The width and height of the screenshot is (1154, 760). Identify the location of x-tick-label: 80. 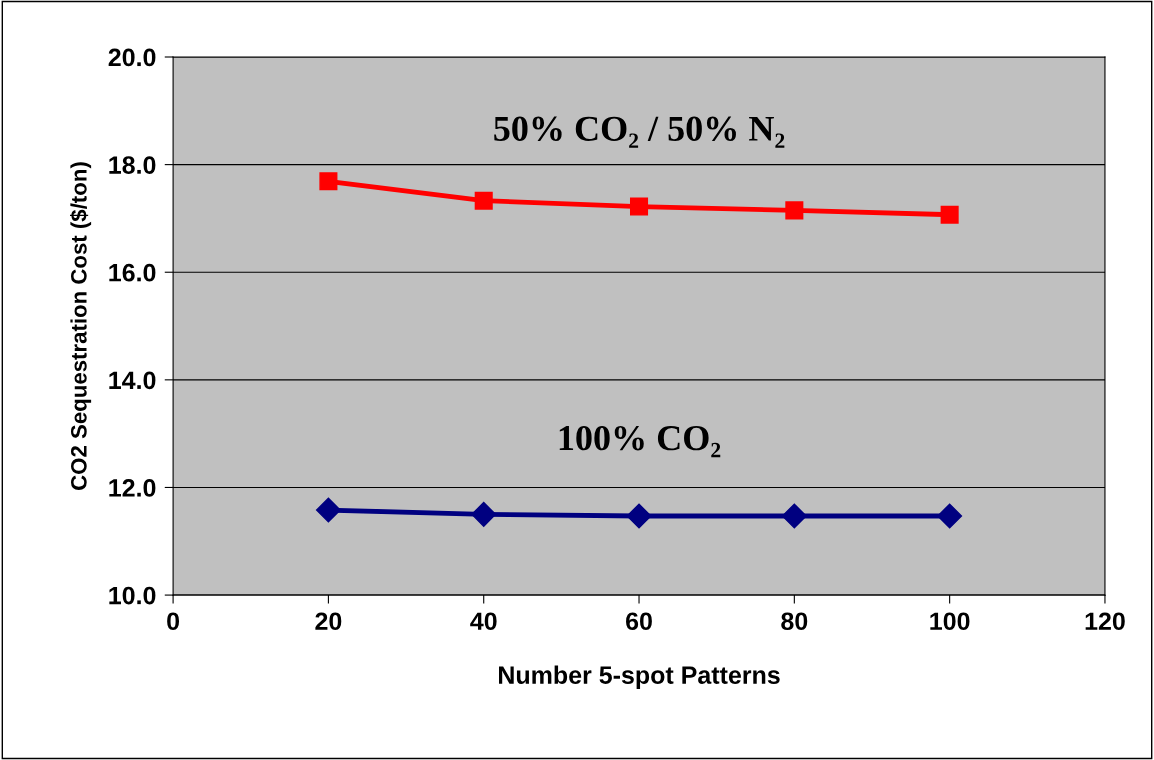
(794, 621).